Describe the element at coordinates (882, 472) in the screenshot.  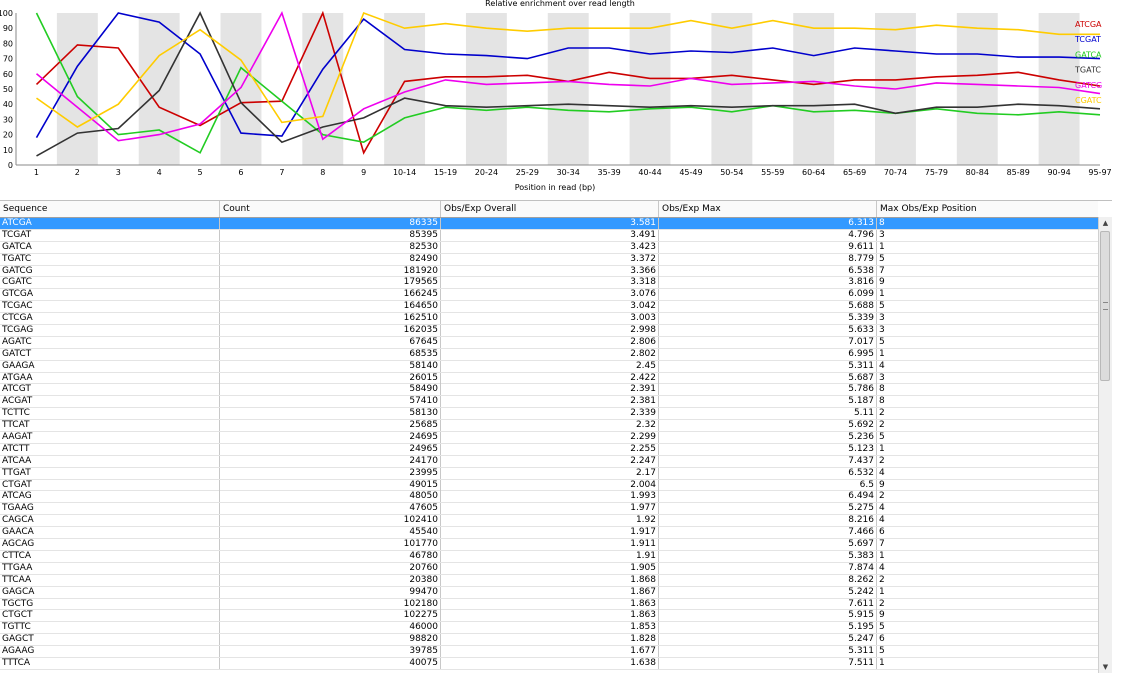
I see `cell-max-position: 4` at that location.